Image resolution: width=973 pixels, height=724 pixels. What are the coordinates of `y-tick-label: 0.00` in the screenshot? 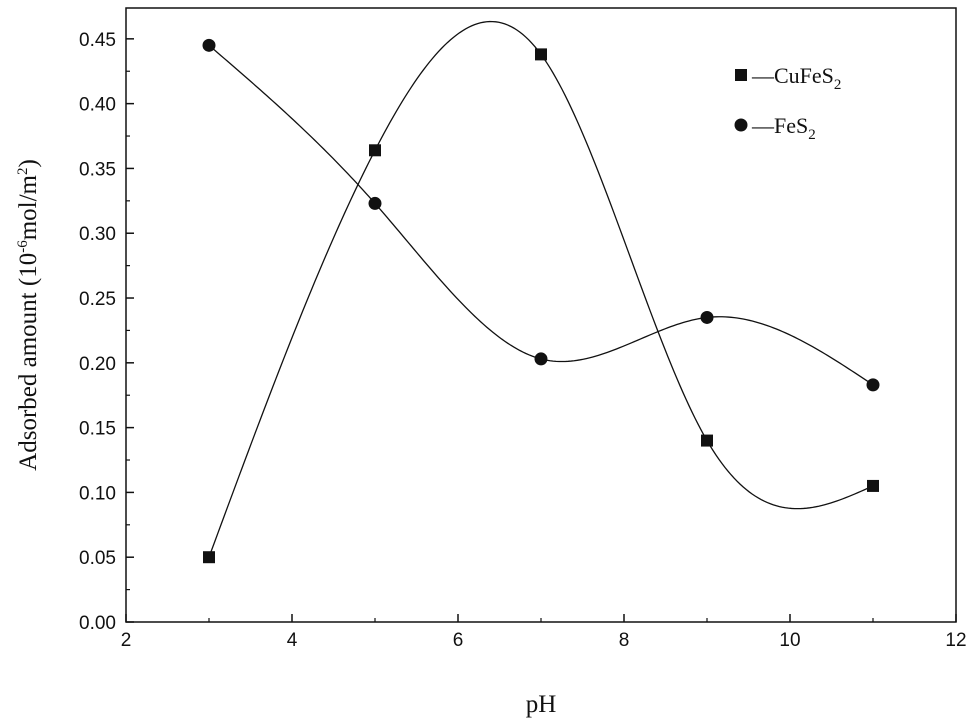 It's located at (97, 623).